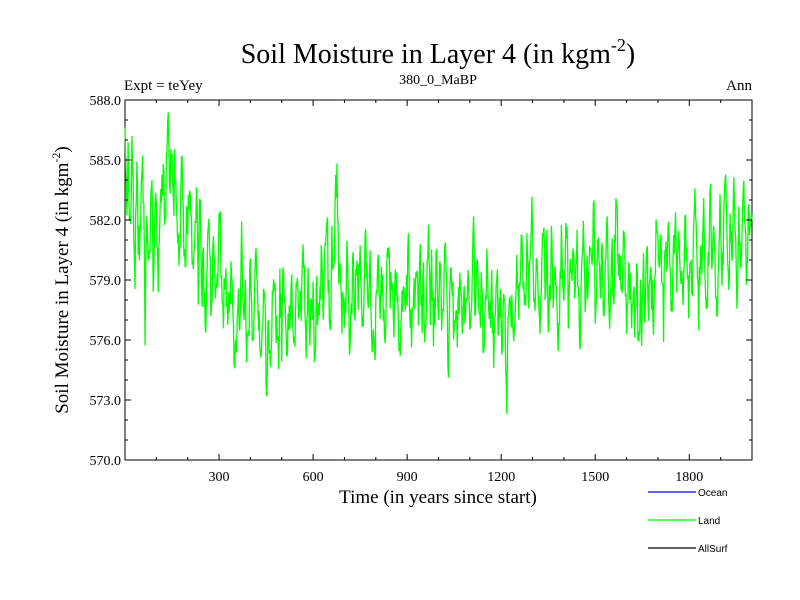  Describe the element at coordinates (106, 281) in the screenshot. I see `y-tick-label: 579.0` at that location.